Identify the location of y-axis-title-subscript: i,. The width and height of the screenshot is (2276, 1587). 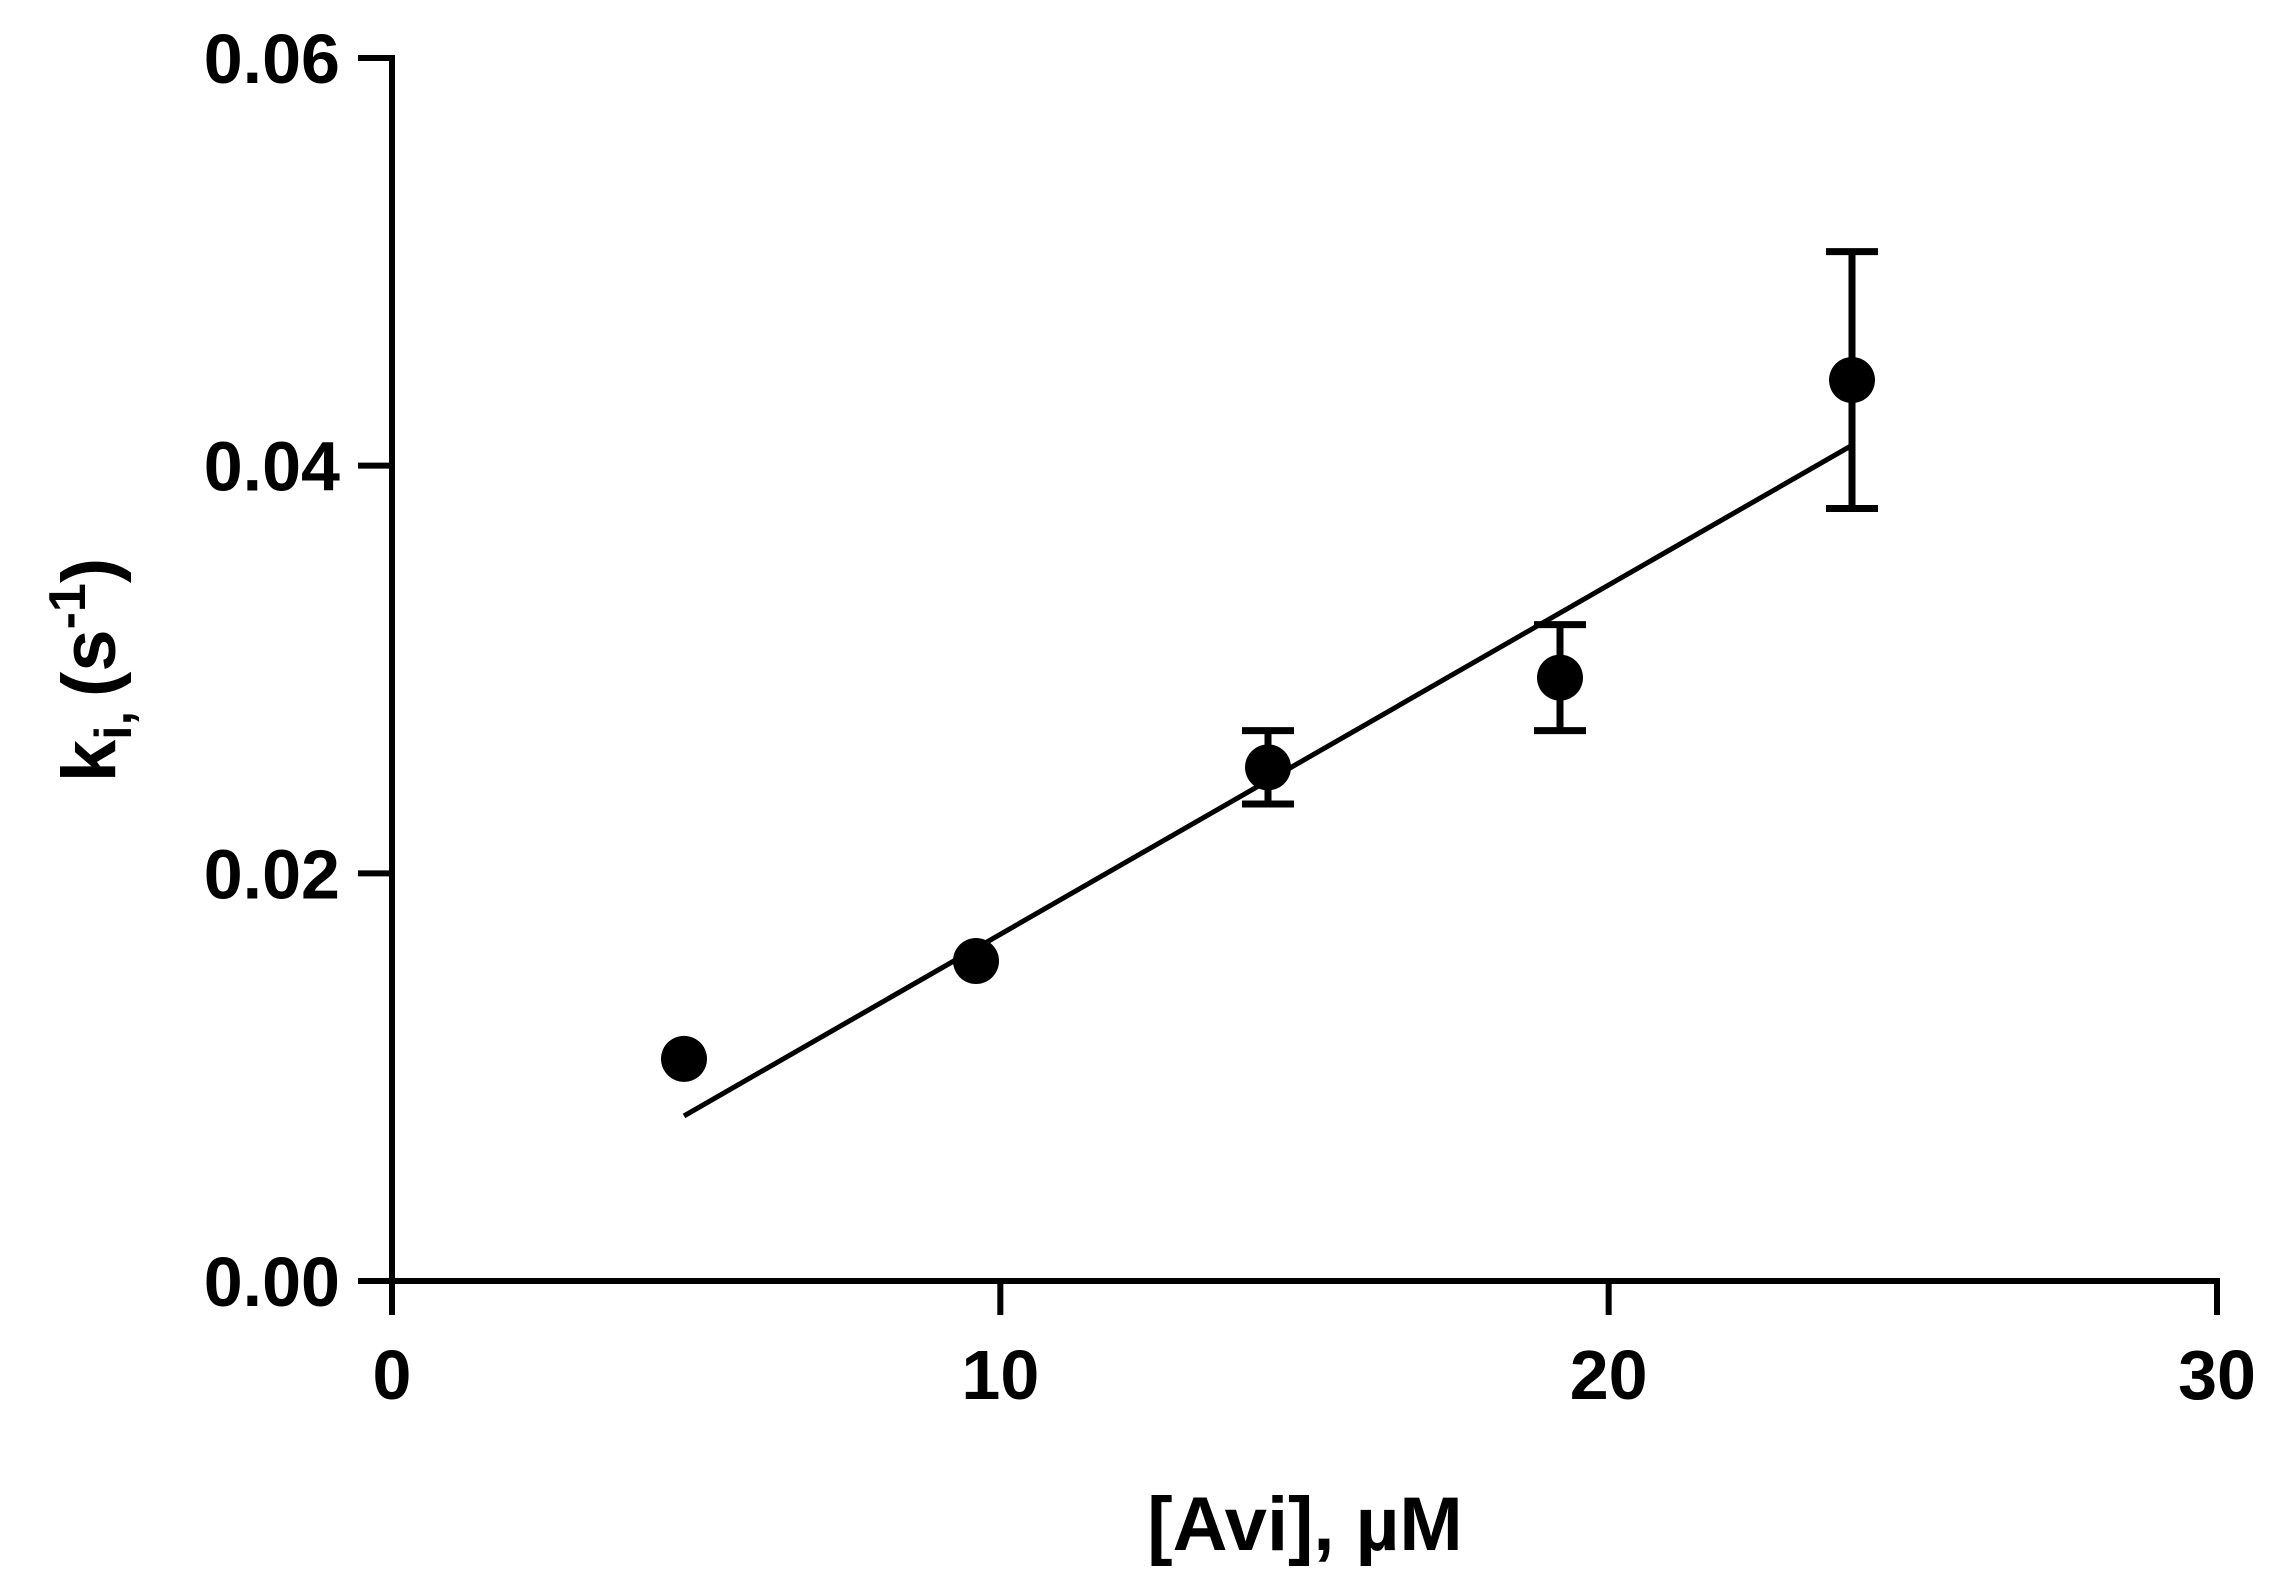
(114, 725).